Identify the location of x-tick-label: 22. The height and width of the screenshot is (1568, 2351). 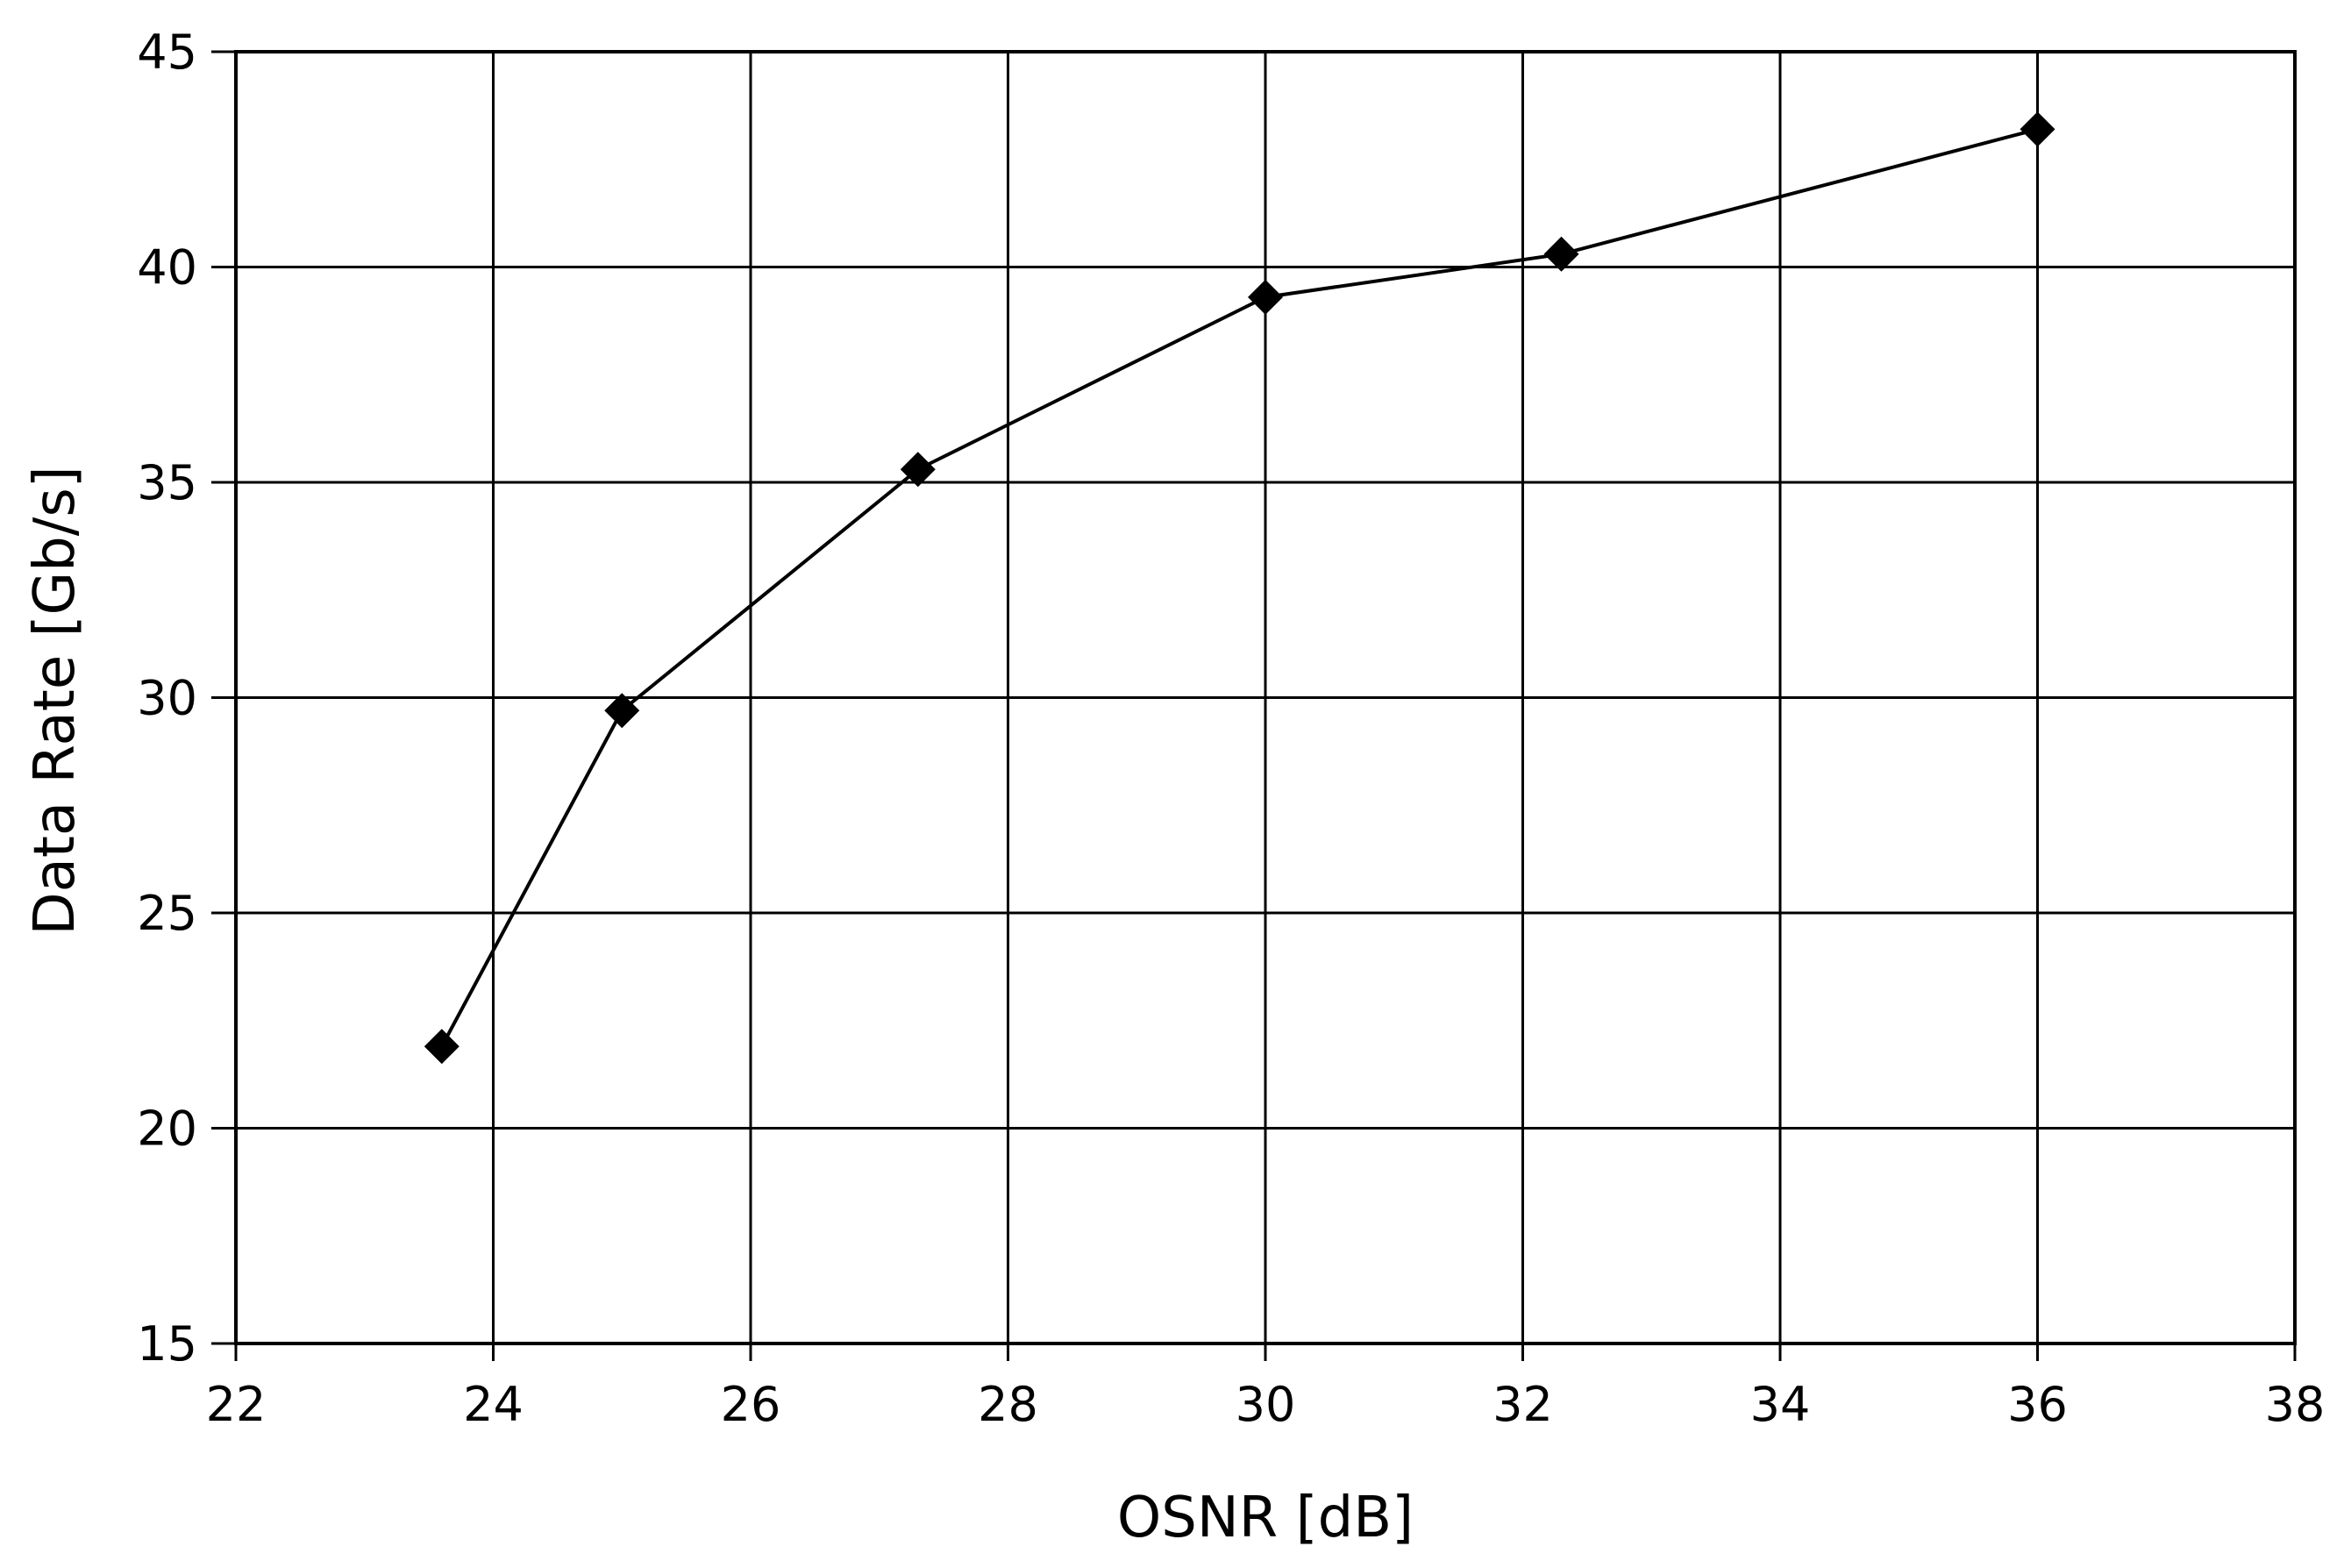
(236, 1405).